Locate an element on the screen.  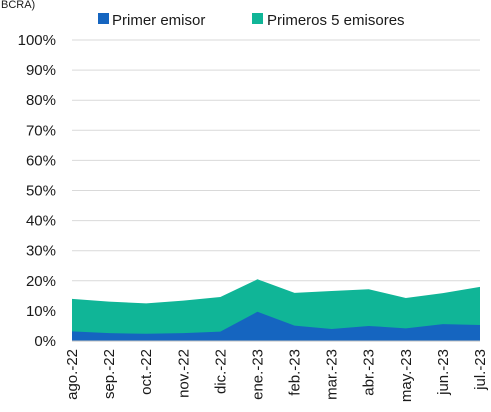
y-axis: 0% 10% 20% 30% 40% 50% 60% 70% 80% 90% 100% is located at coordinates (37, 191).